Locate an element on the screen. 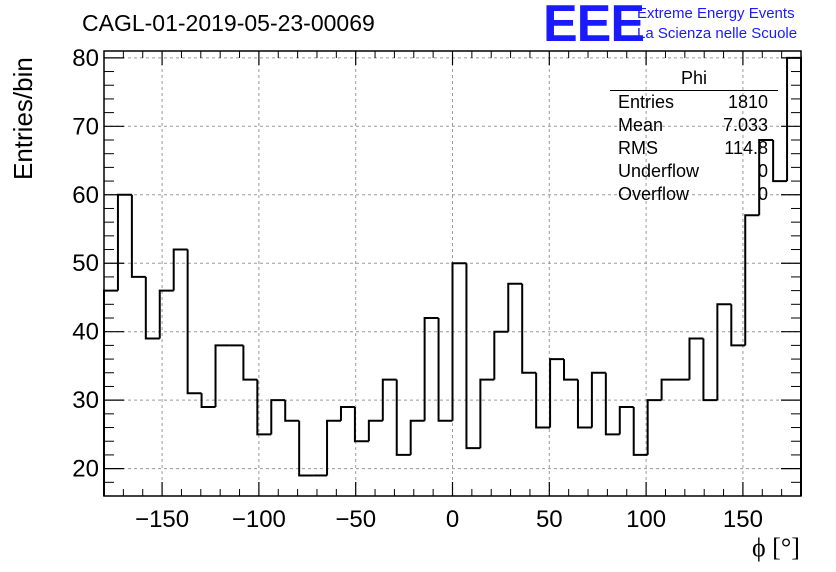 Image resolution: width=836 pixels, height=572 pixels. x-axis-label: ϕ [°] is located at coordinates (776, 547).